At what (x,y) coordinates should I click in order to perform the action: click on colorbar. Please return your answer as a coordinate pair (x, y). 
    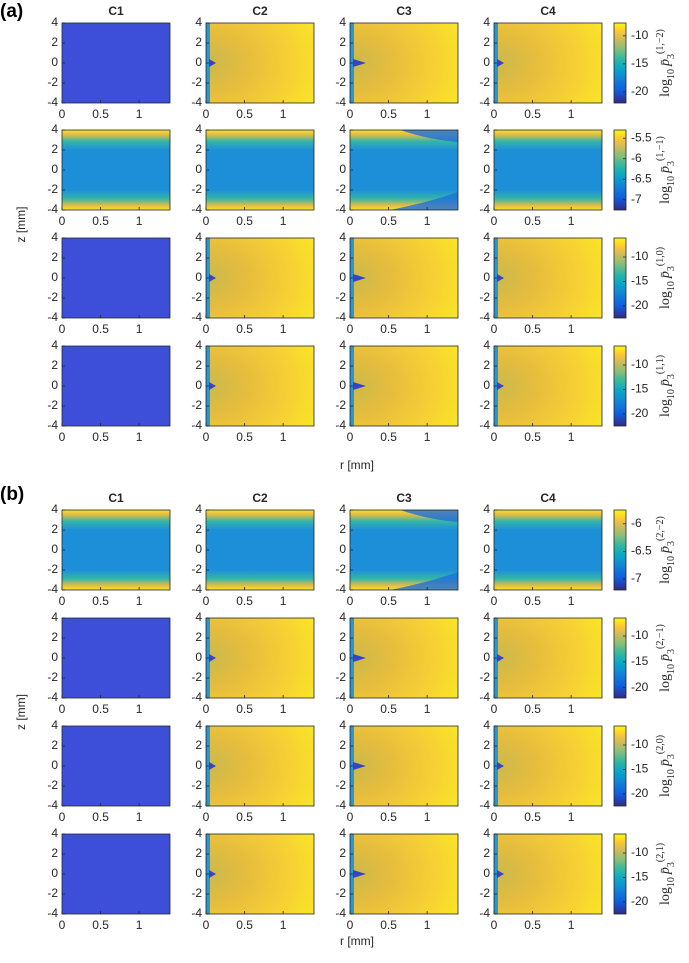
    Looking at the image, I should click on (620, 874).